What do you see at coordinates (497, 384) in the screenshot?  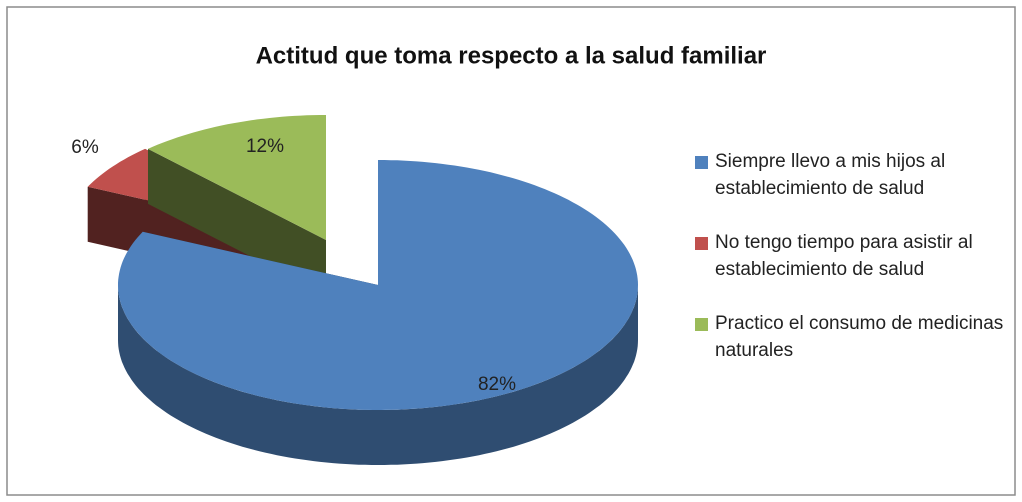 I see `data-label: 82%` at bounding box center [497, 384].